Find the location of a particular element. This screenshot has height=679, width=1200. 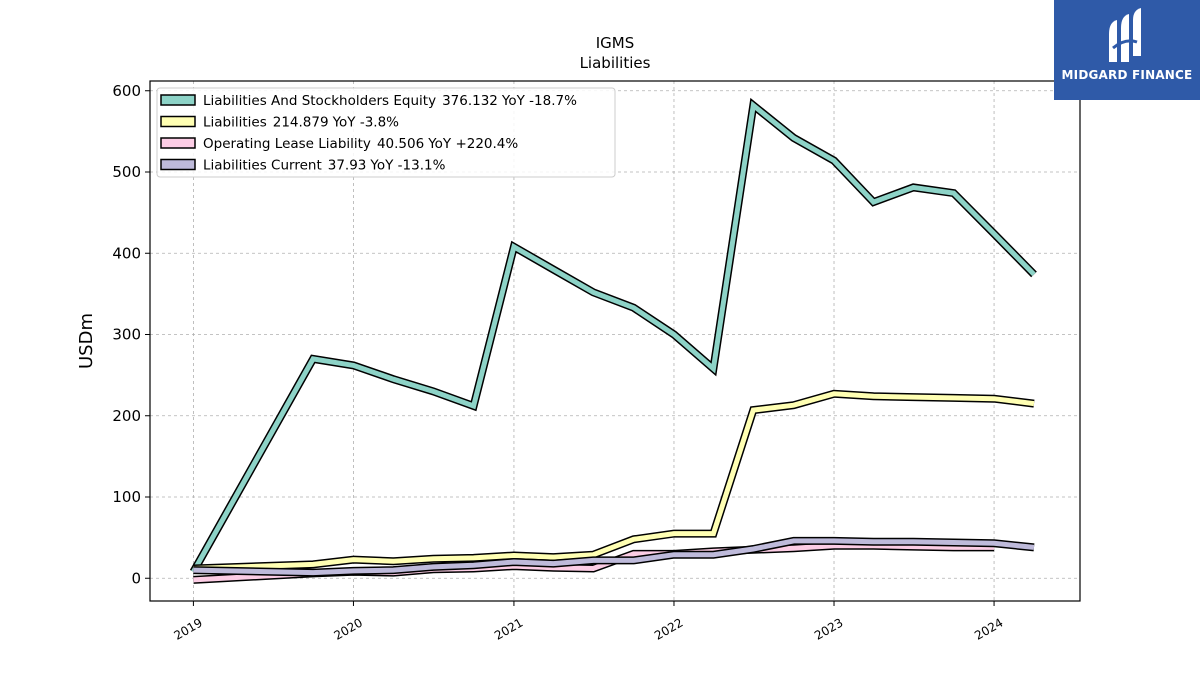

legend-name: Liabilities Current is located at coordinates (262, 166).